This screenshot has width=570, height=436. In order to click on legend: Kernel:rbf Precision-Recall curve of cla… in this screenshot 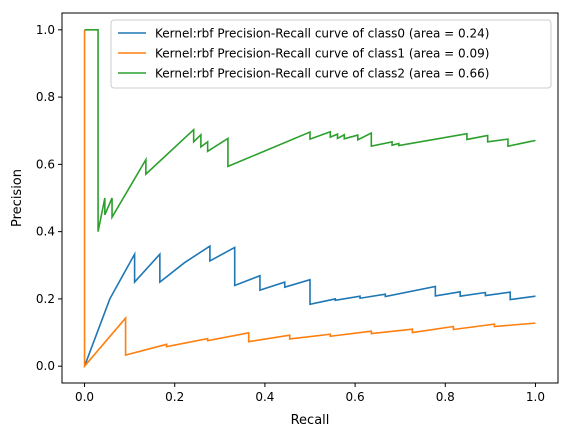, I will do `click(331, 54)`.